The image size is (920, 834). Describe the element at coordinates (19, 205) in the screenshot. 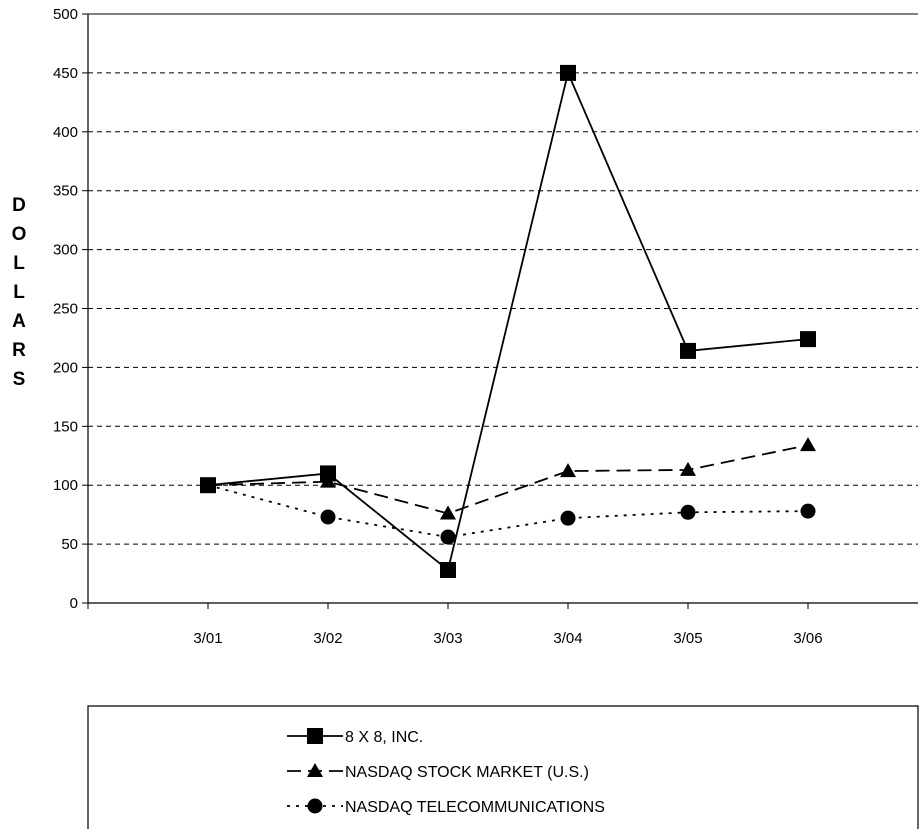

I see `y-axis-label-letter: D` at that location.